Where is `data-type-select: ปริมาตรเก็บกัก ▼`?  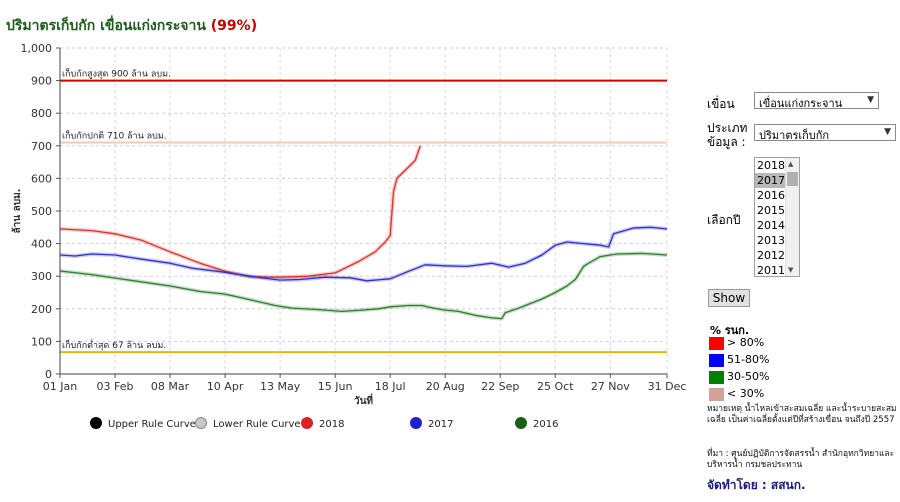 data-type-select: ปริมาตรเก็บกัก ▼ is located at coordinates (825, 133).